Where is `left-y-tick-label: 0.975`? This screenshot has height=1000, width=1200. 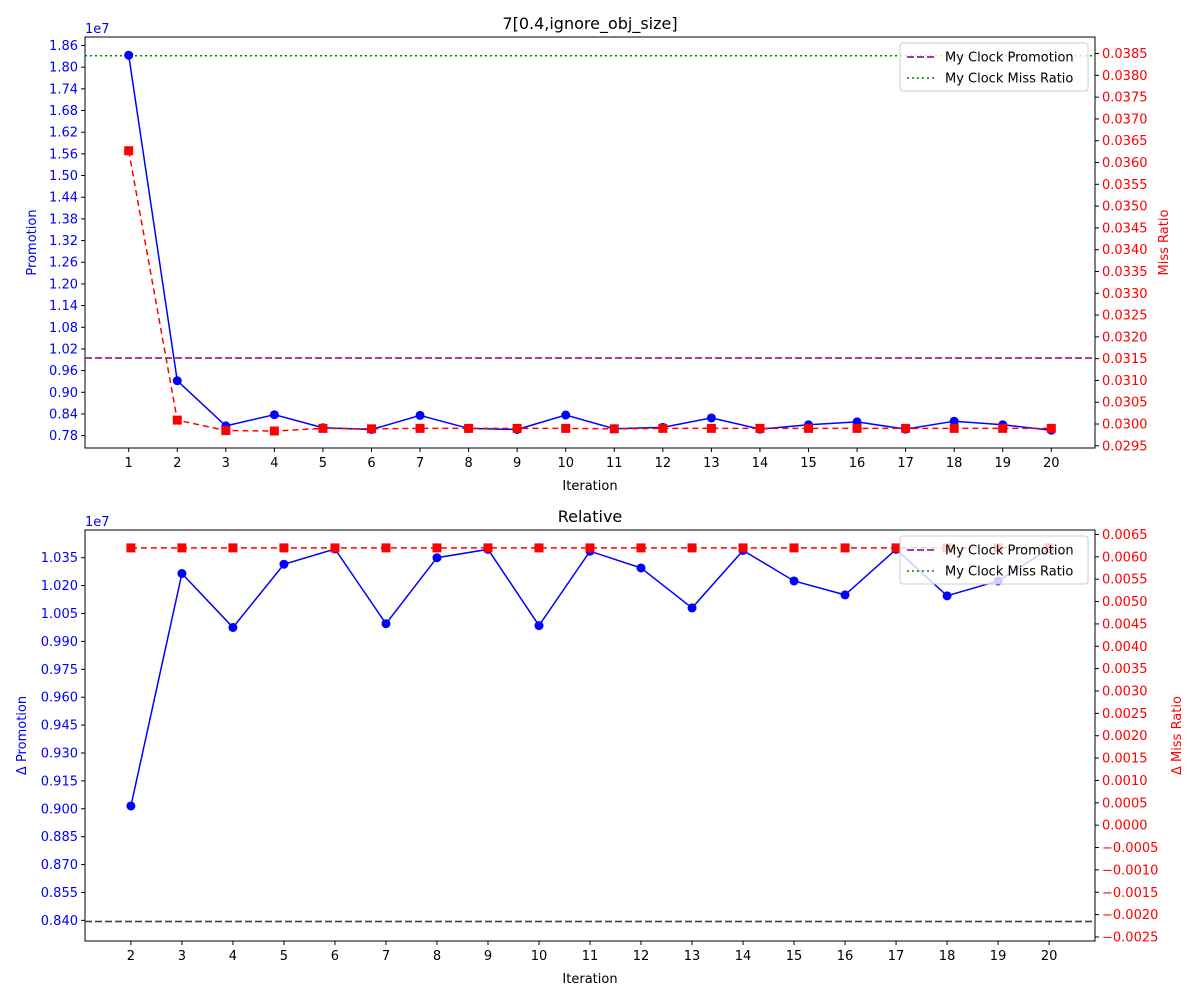 left-y-tick-label: 0.975 is located at coordinates (59, 670).